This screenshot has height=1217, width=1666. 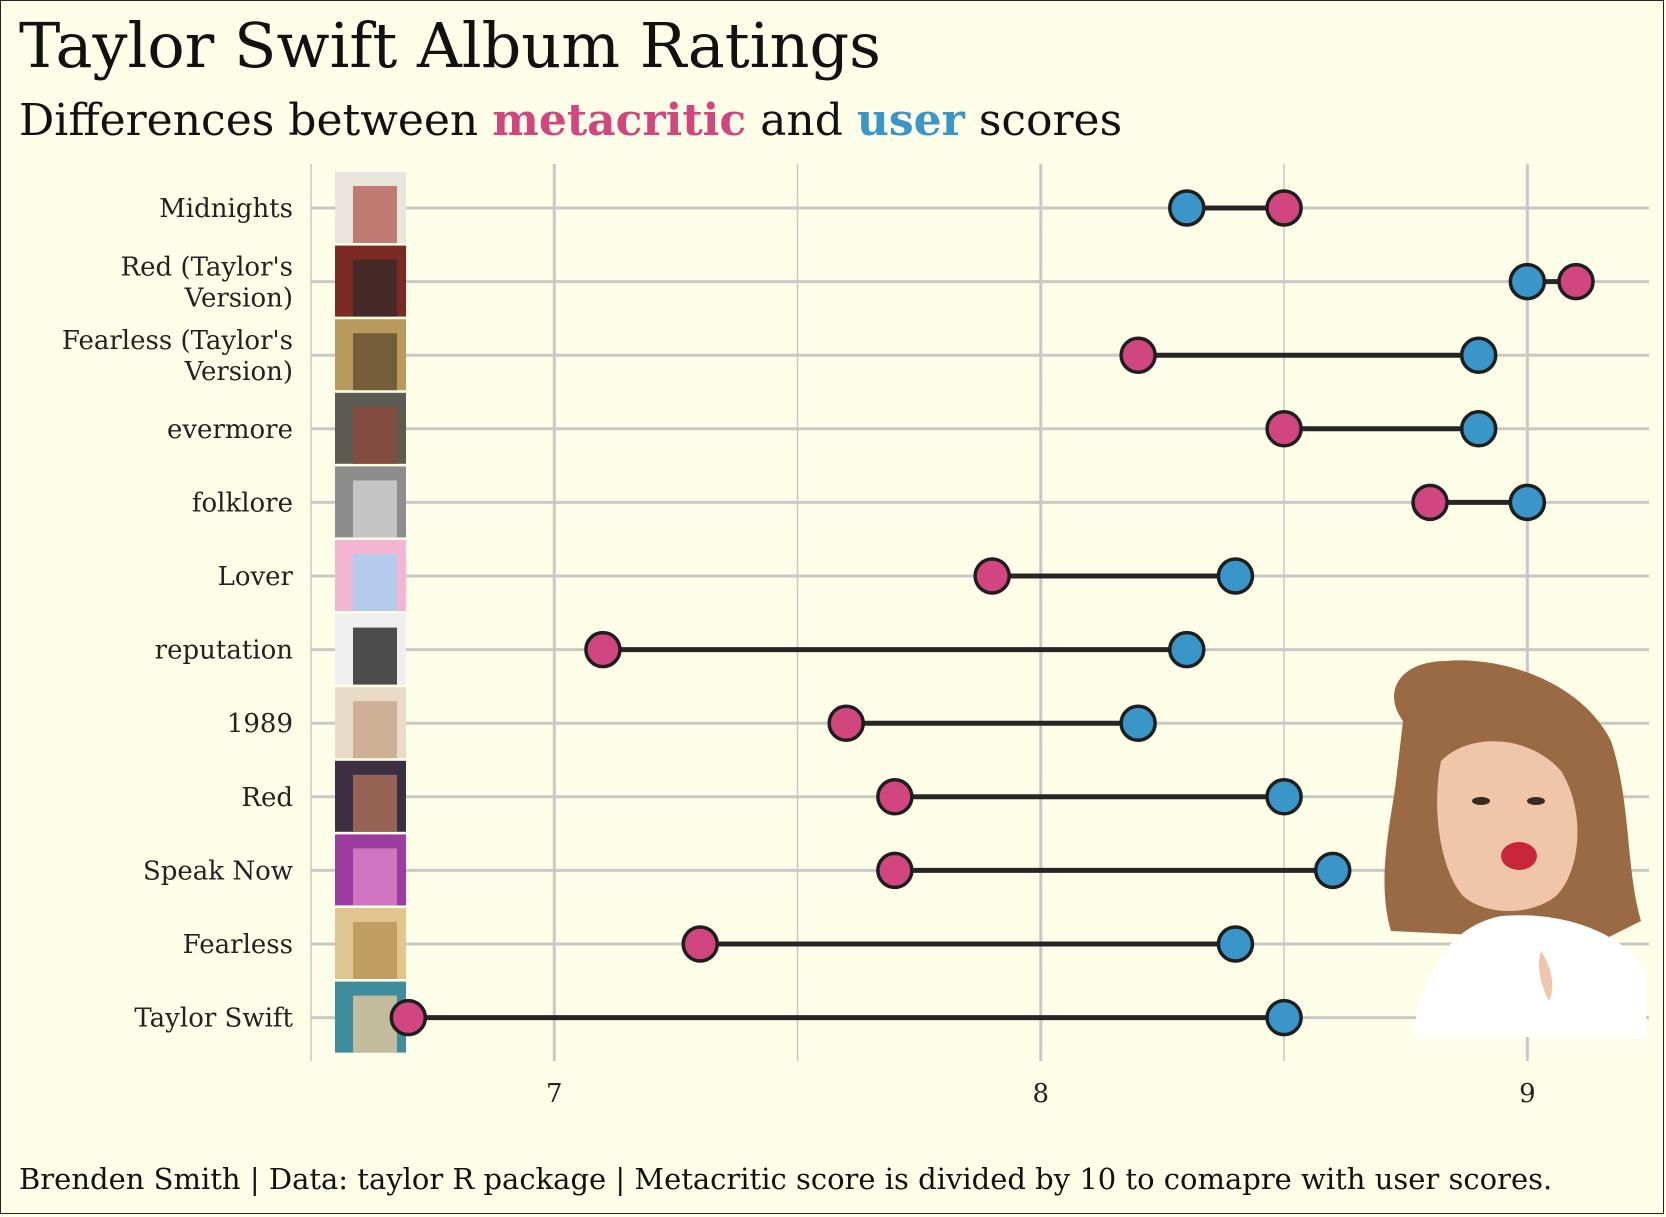 I want to click on category-label: Red, so click(x=267, y=798).